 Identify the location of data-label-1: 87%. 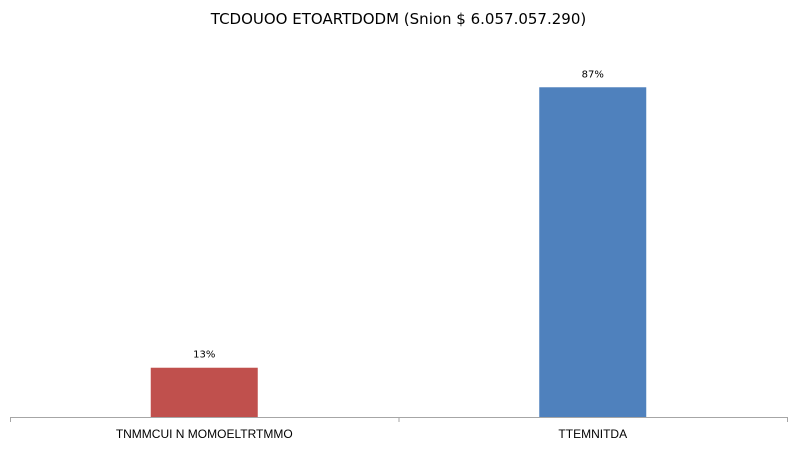
(593, 74).